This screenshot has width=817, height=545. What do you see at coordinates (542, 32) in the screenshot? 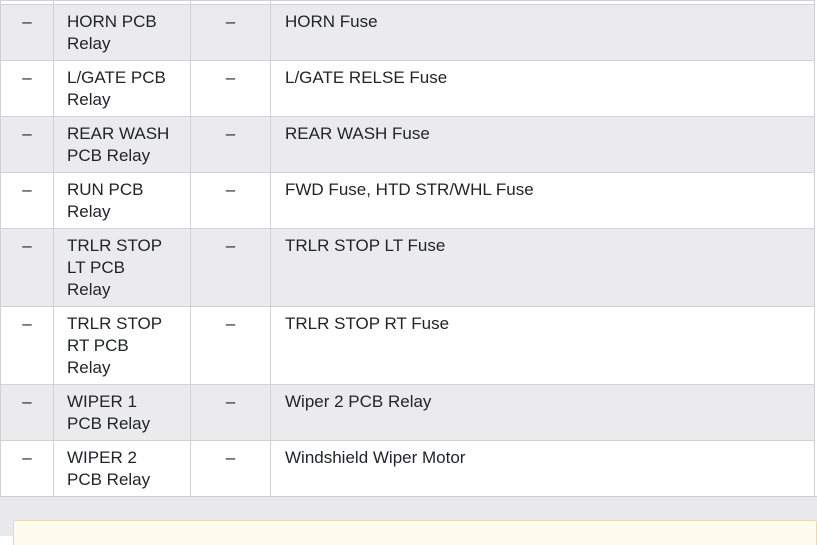
I see `fuse-description-cell: HORN Fuse` at bounding box center [542, 32].